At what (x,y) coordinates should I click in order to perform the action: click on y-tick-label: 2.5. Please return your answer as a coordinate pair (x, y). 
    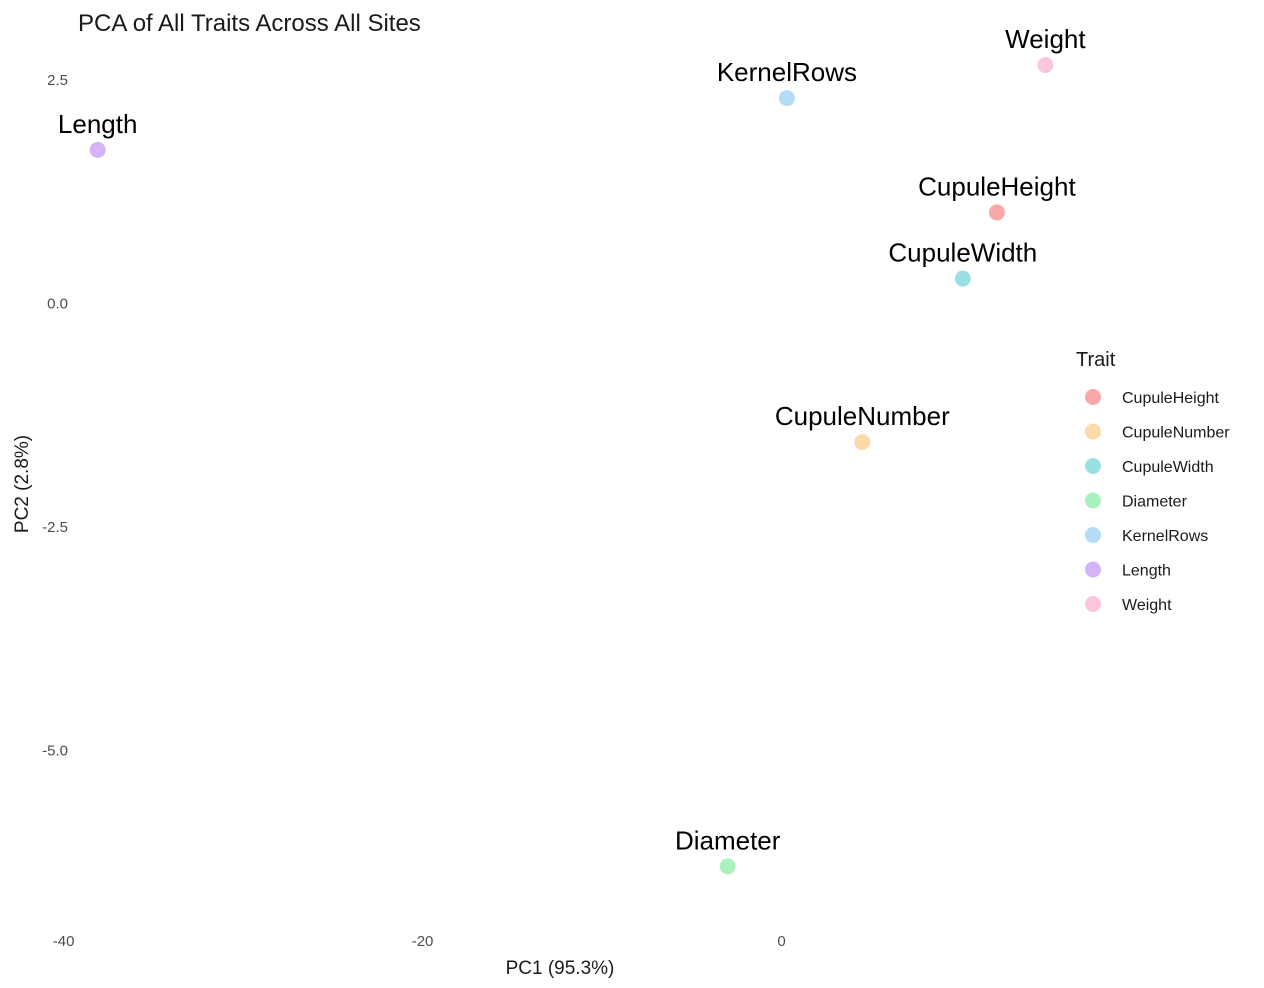
    Looking at the image, I should click on (57, 80).